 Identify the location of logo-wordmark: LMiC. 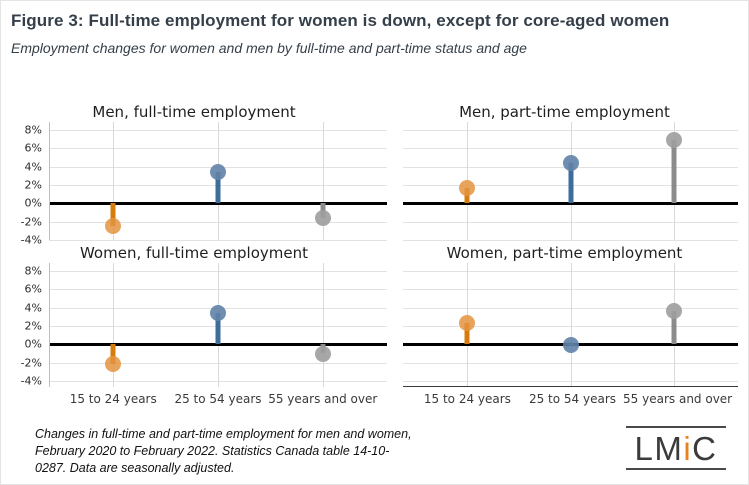
(676, 448).